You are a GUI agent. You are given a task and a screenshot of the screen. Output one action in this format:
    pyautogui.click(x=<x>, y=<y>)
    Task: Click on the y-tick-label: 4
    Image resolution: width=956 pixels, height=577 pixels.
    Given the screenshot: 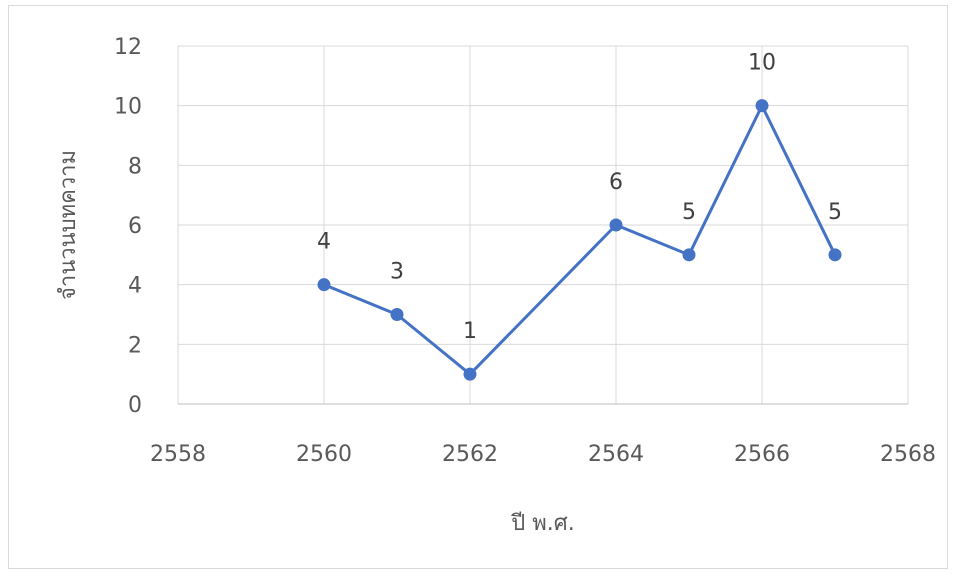 What is the action you would take?
    pyautogui.click(x=135, y=286)
    